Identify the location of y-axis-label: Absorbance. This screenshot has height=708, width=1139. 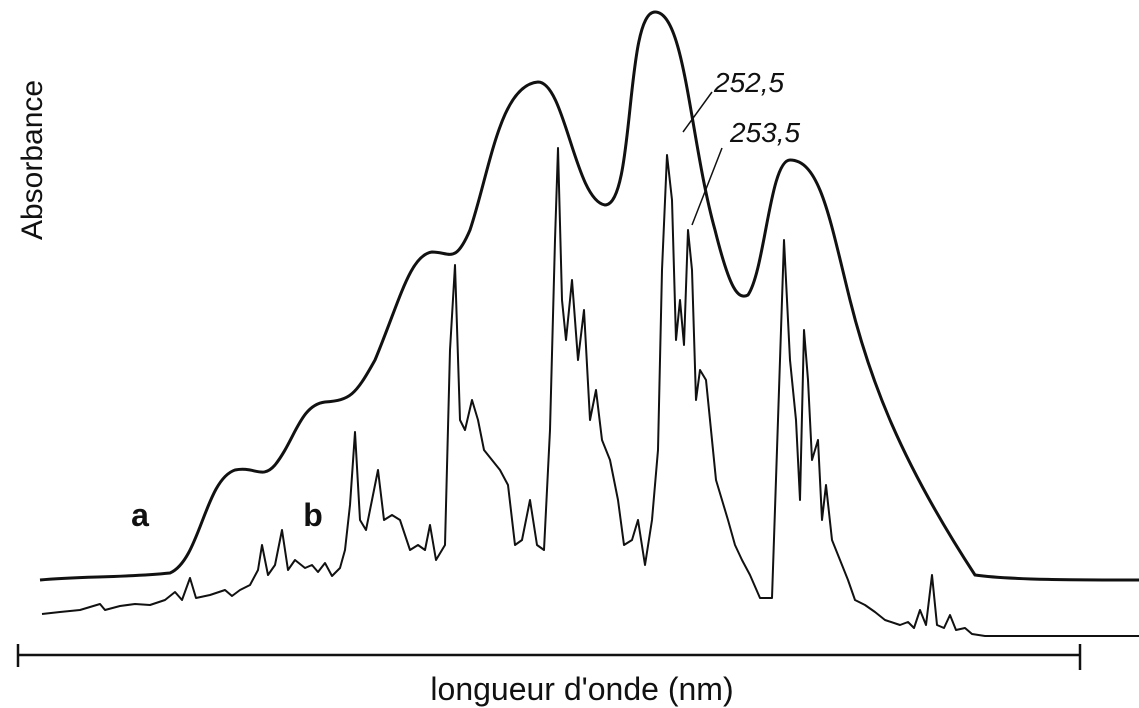
(32, 160).